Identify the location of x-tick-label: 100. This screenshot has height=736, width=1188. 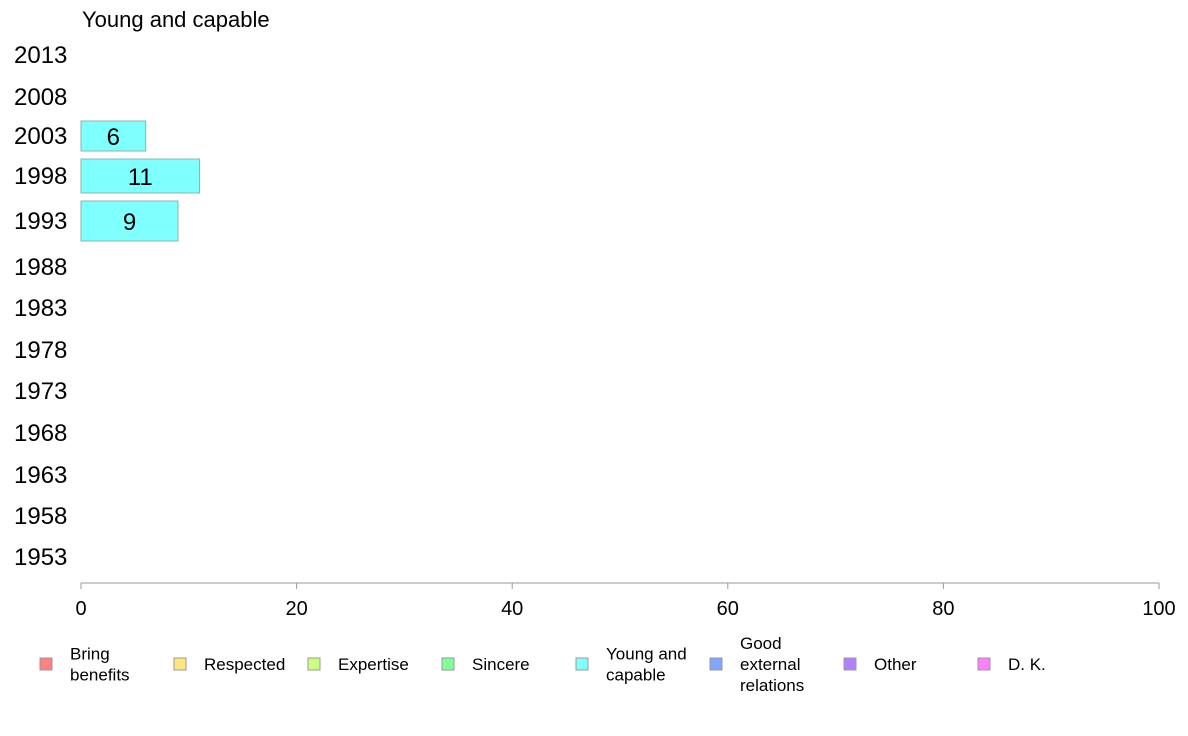
(1158, 609).